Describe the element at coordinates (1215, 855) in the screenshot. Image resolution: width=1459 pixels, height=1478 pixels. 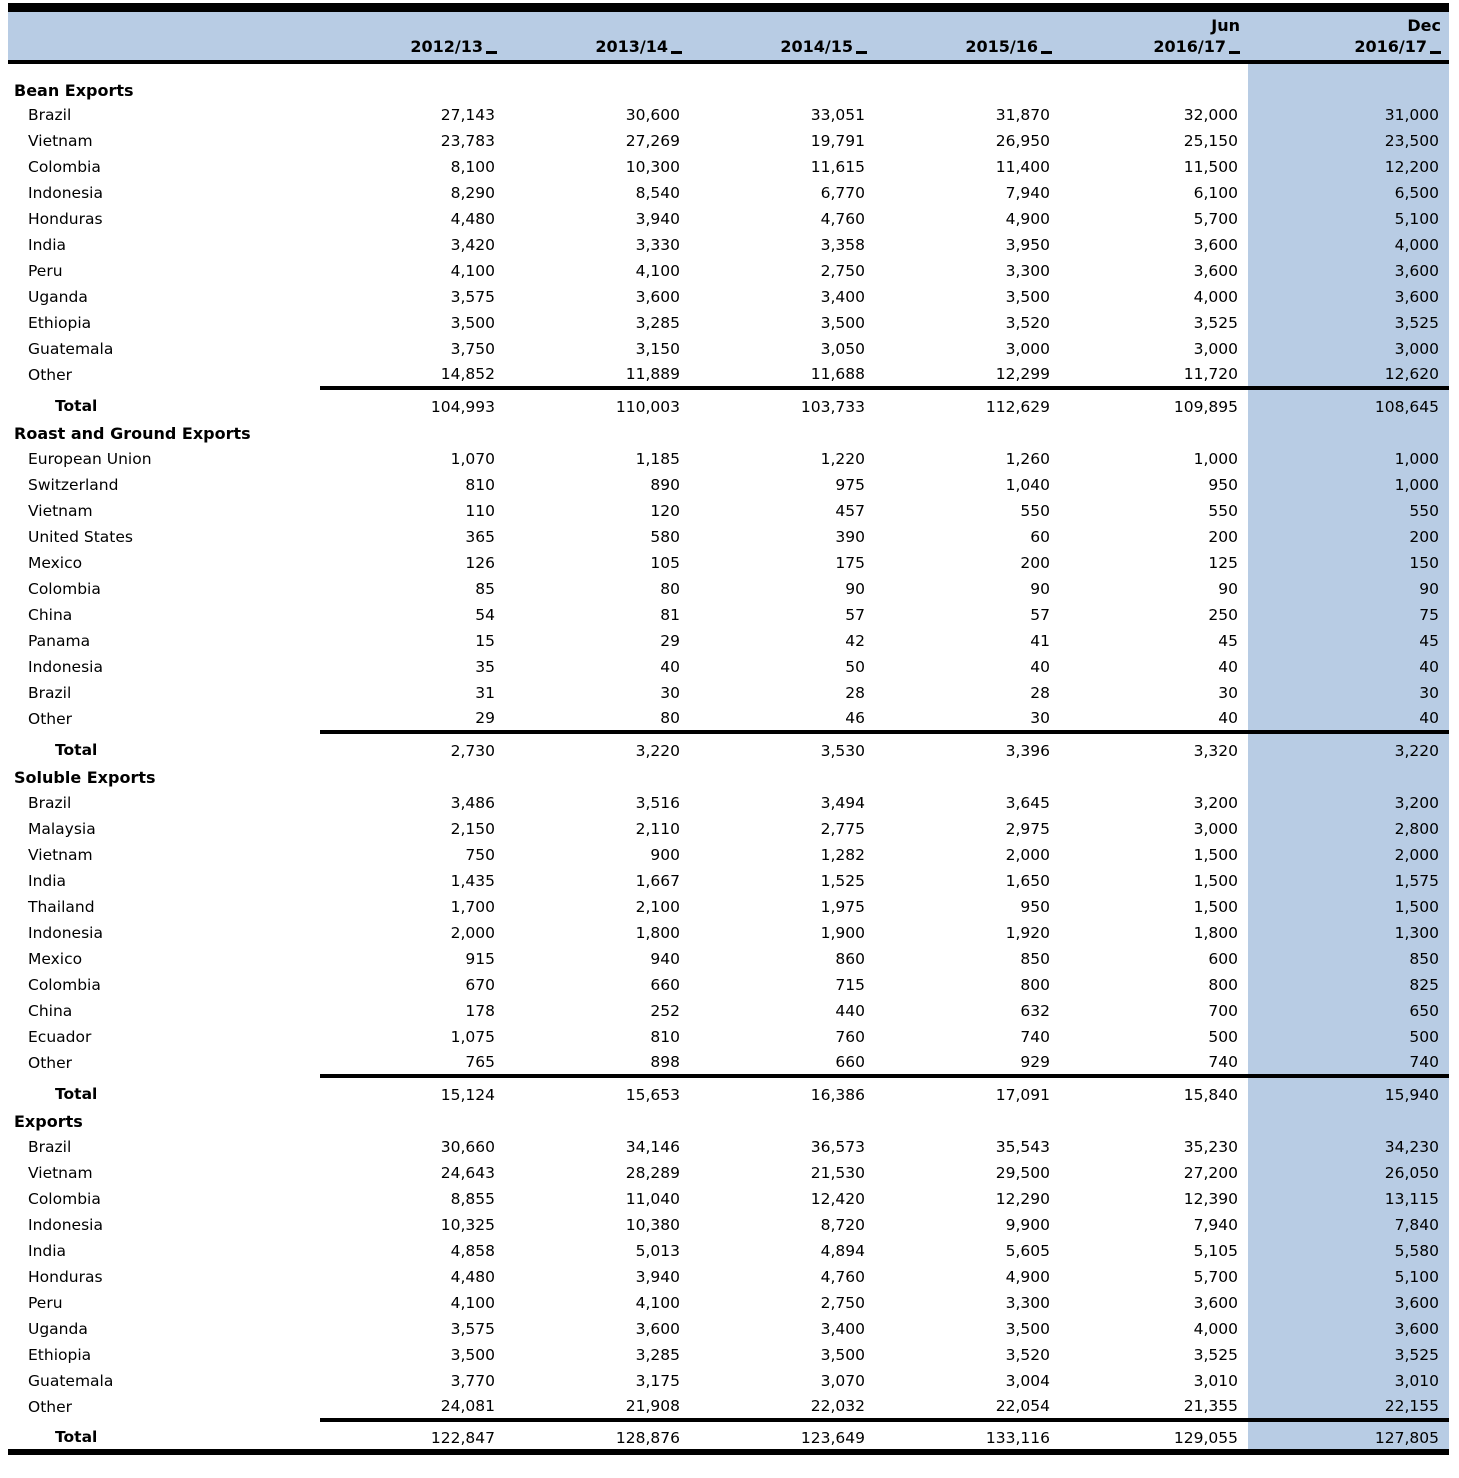
I see `value-cell: 1,500` at that location.